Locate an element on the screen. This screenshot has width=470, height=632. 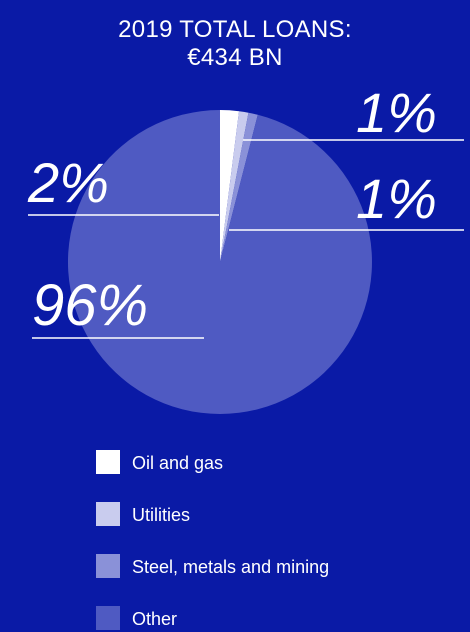
chart-title-block: 2019 TOTAL LOANS: €434 BN is located at coordinates (235, 44).